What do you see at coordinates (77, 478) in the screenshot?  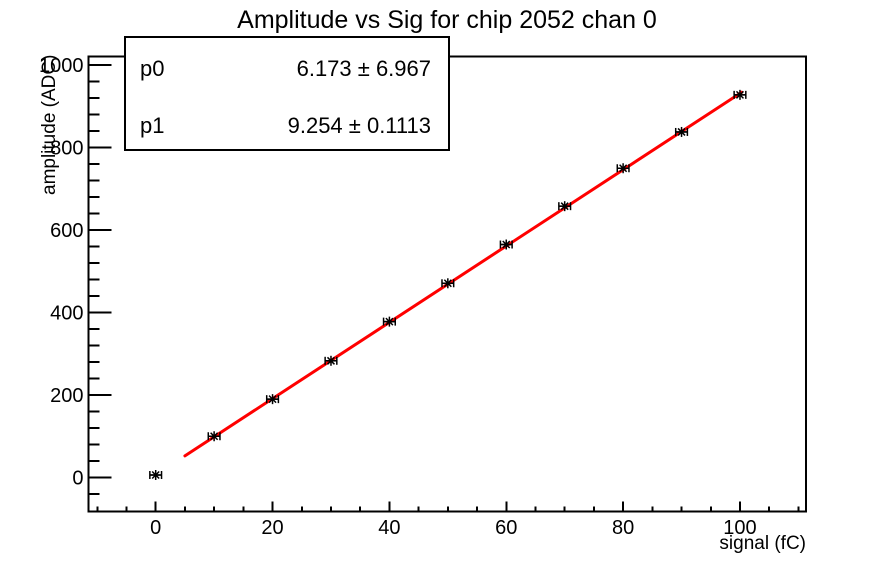 I see `y-tick-label: 0` at bounding box center [77, 478].